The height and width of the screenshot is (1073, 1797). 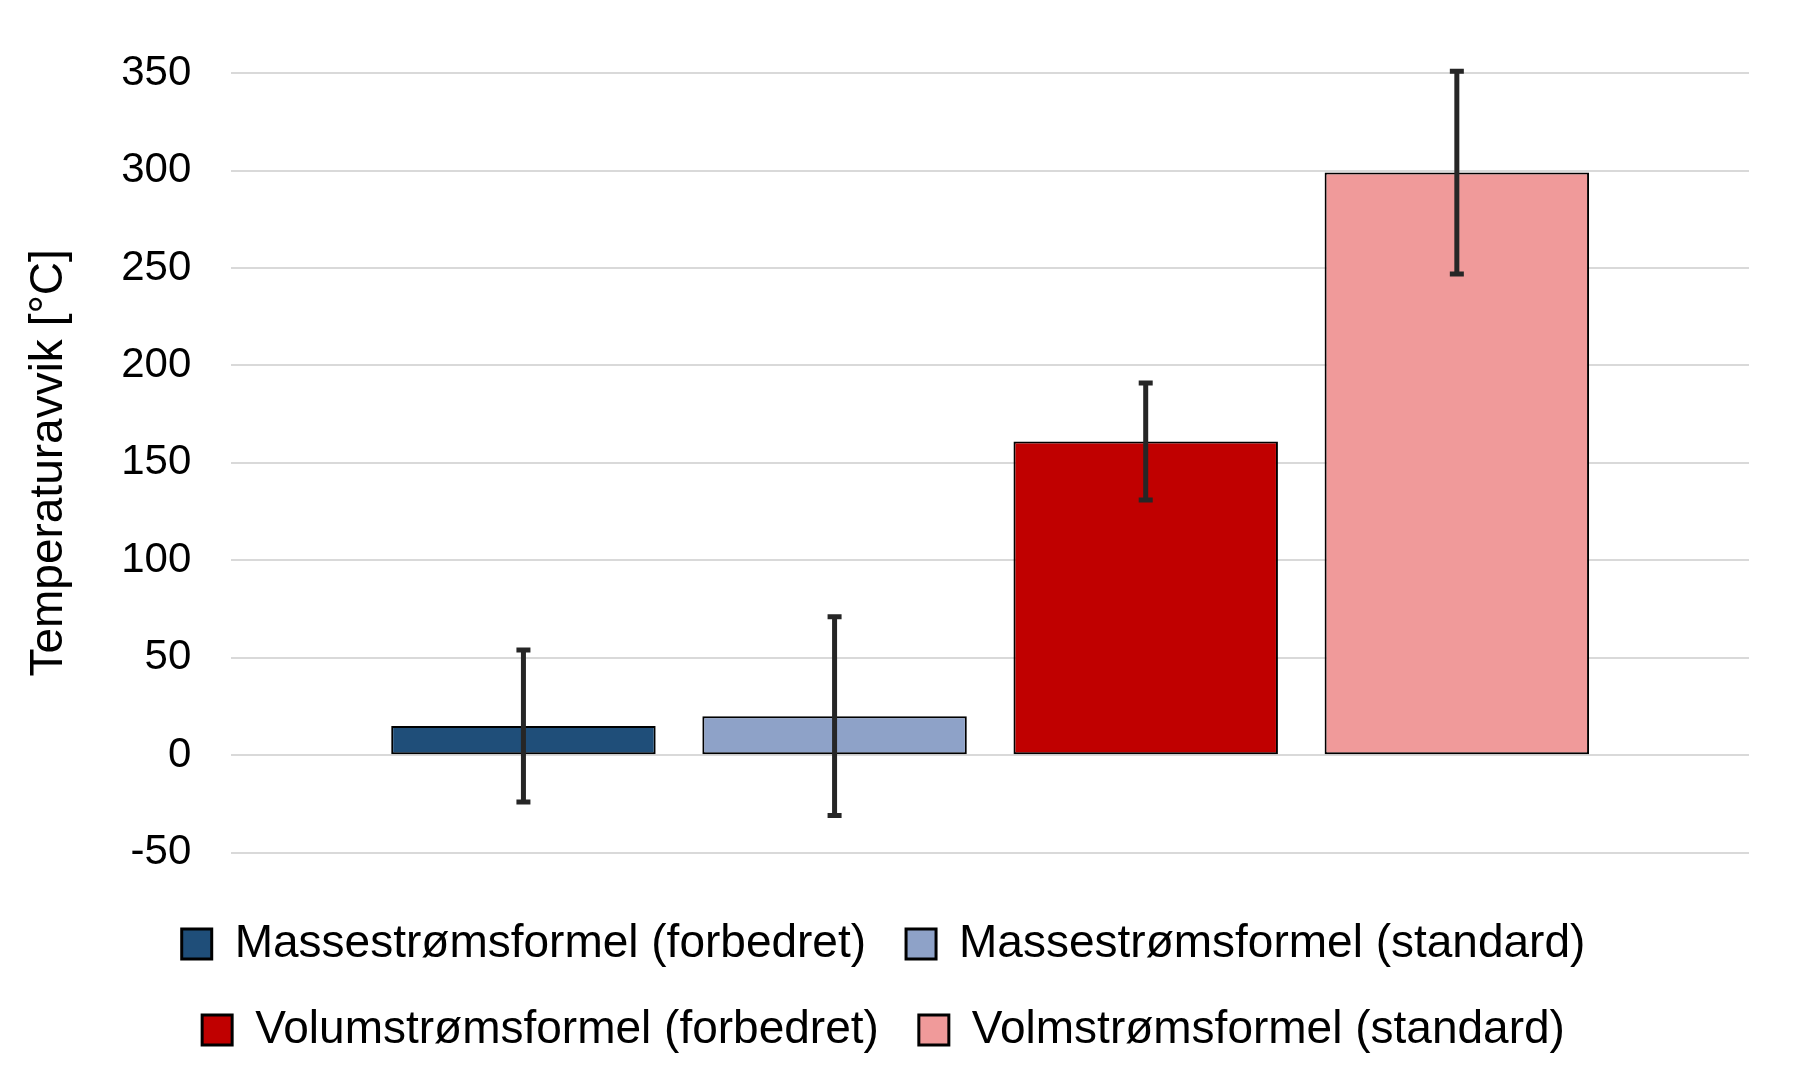 What do you see at coordinates (168, 655) in the screenshot?
I see `y-tick-label: 50` at bounding box center [168, 655].